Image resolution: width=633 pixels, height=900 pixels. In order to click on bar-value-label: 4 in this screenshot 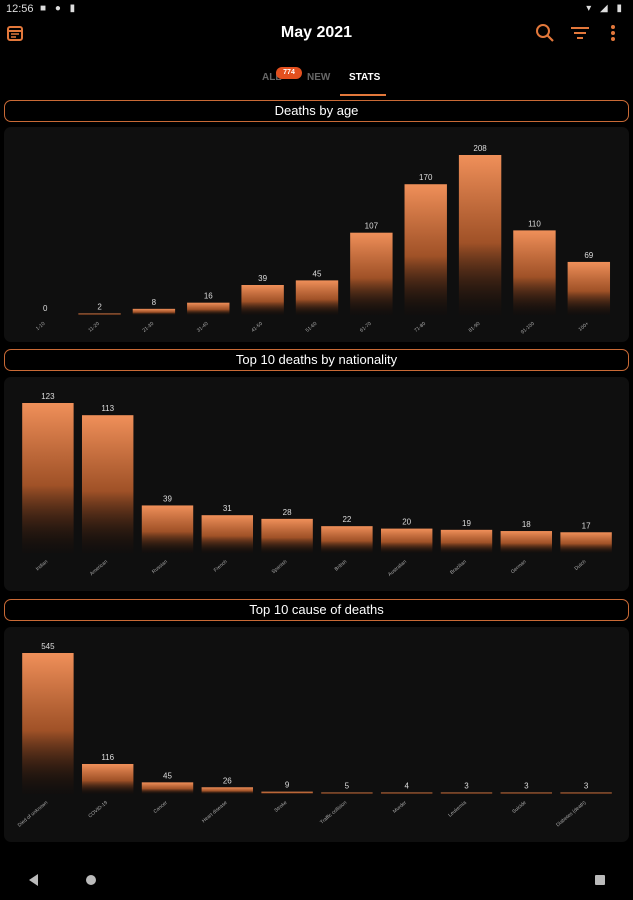, I will do `click(406, 786)`.